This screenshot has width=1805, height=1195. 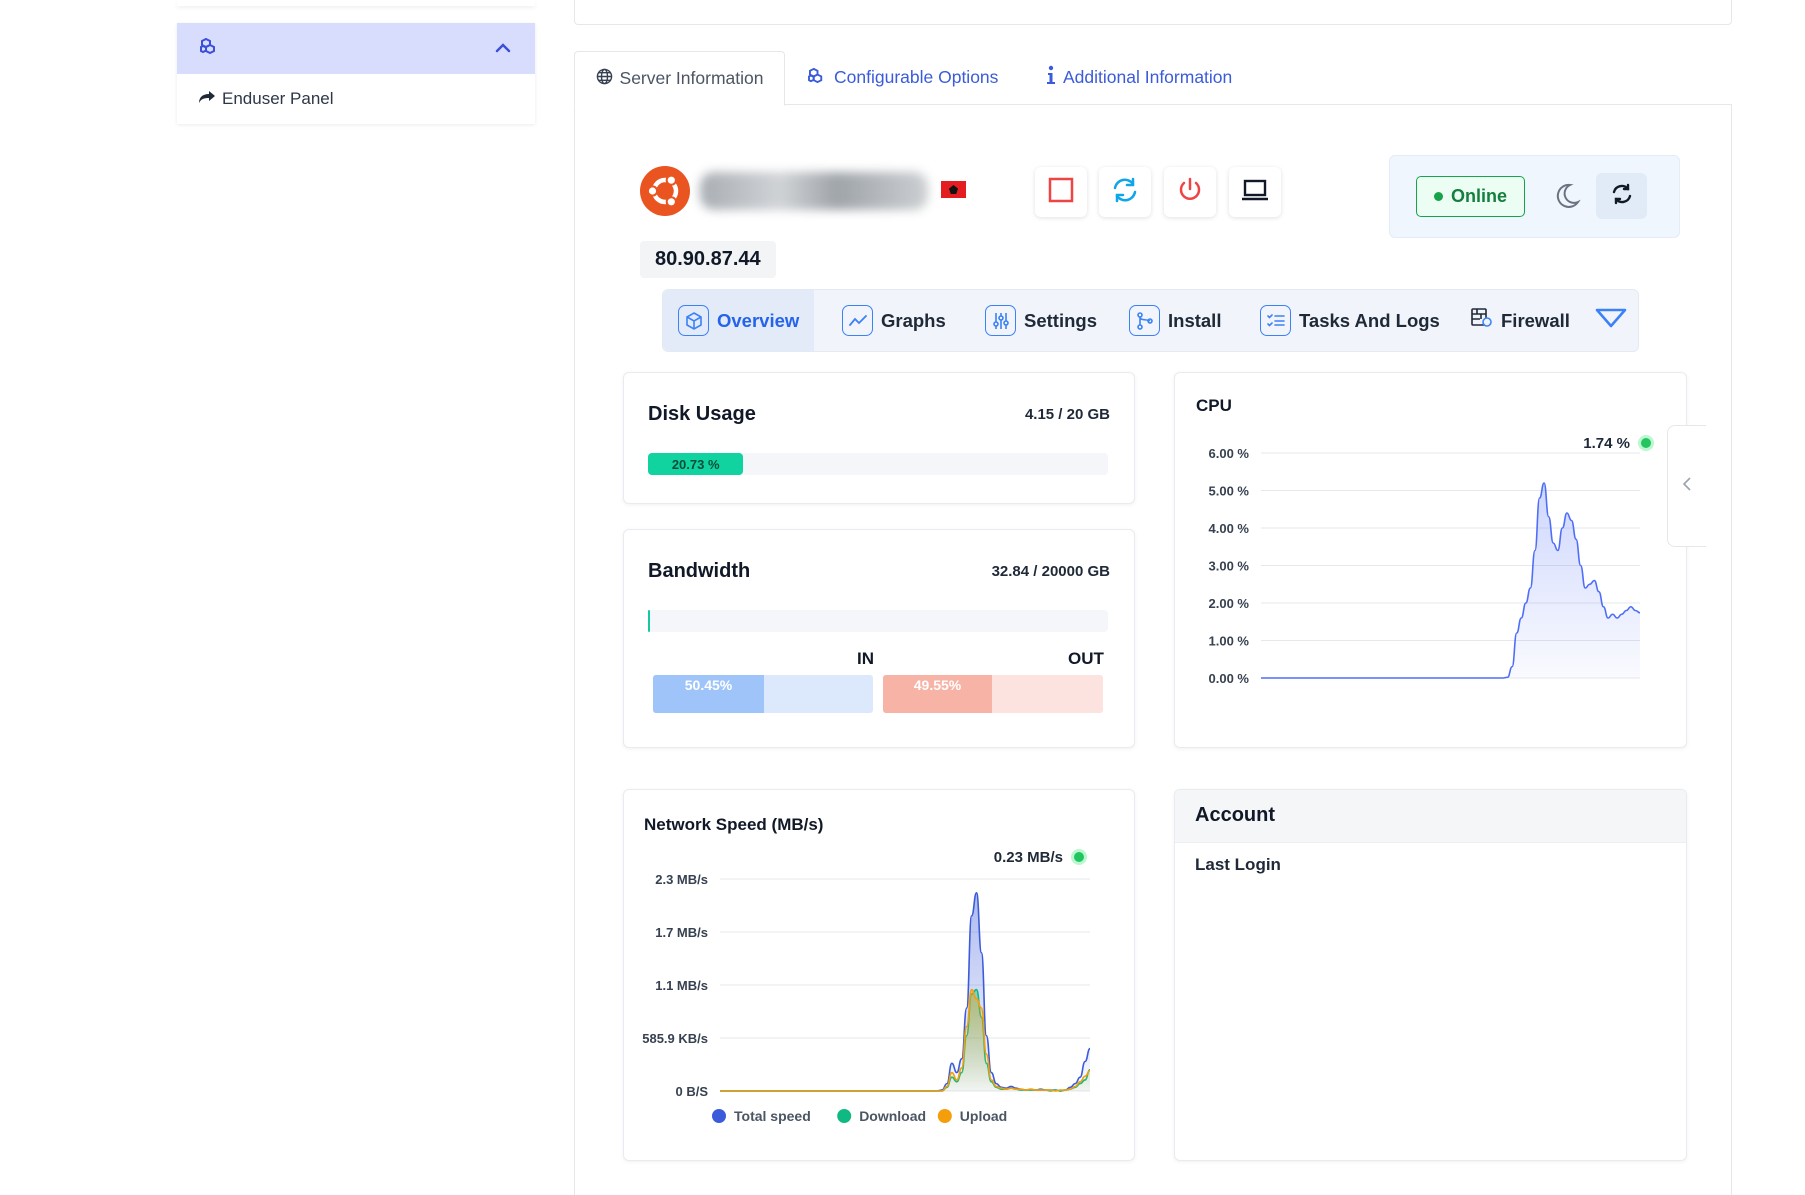 I want to click on nav-label: Settings, so click(x=1060, y=320).